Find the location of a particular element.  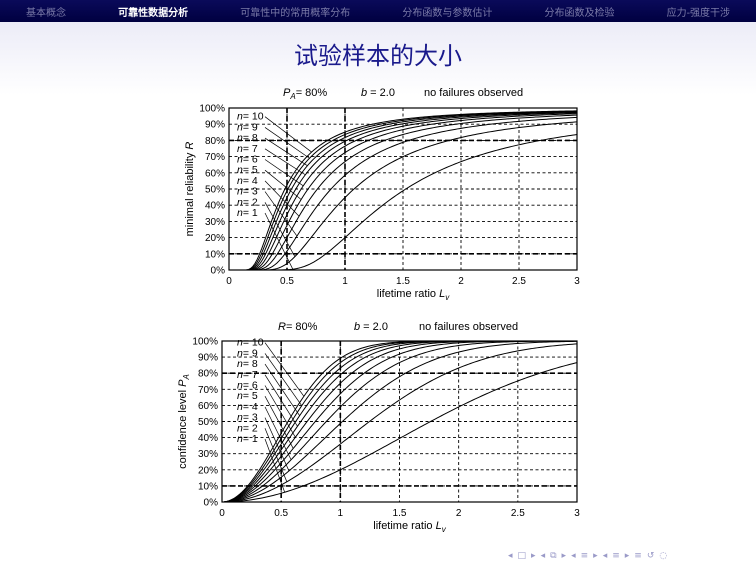

x-tick-label: 3 is located at coordinates (577, 281).